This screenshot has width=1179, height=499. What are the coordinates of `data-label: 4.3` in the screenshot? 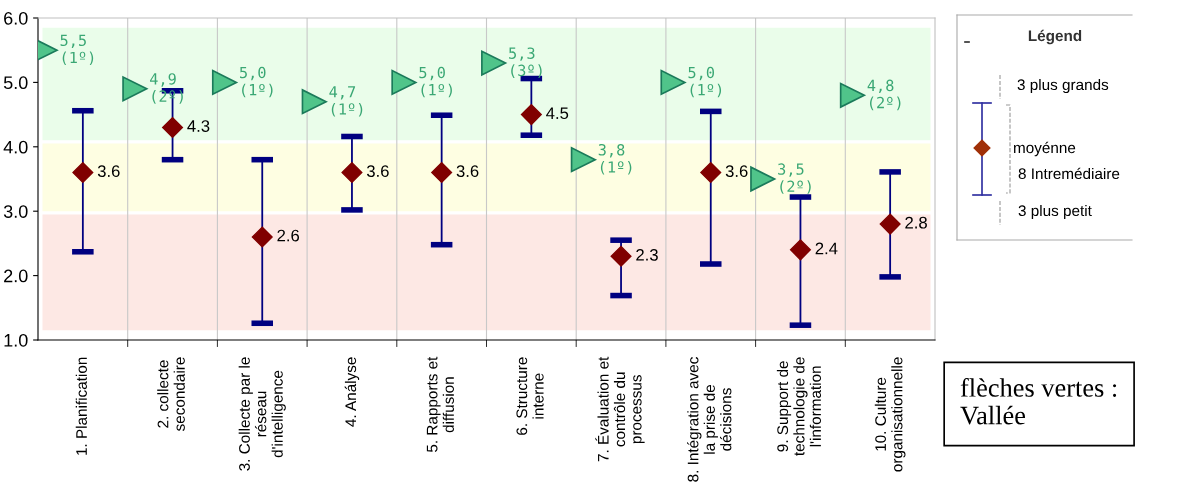 It's located at (198, 126).